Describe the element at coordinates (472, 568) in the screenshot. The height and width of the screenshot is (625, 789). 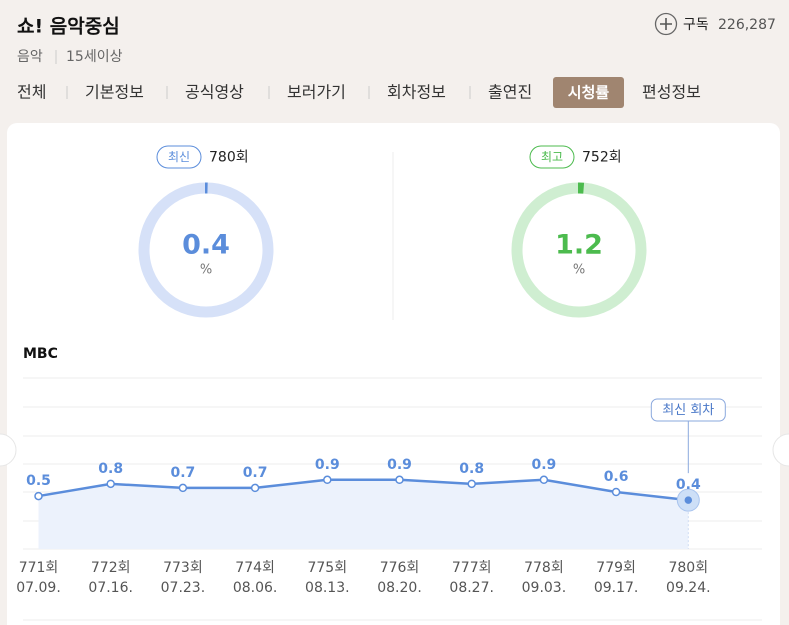
I see `x-tick-label: 777회` at that location.